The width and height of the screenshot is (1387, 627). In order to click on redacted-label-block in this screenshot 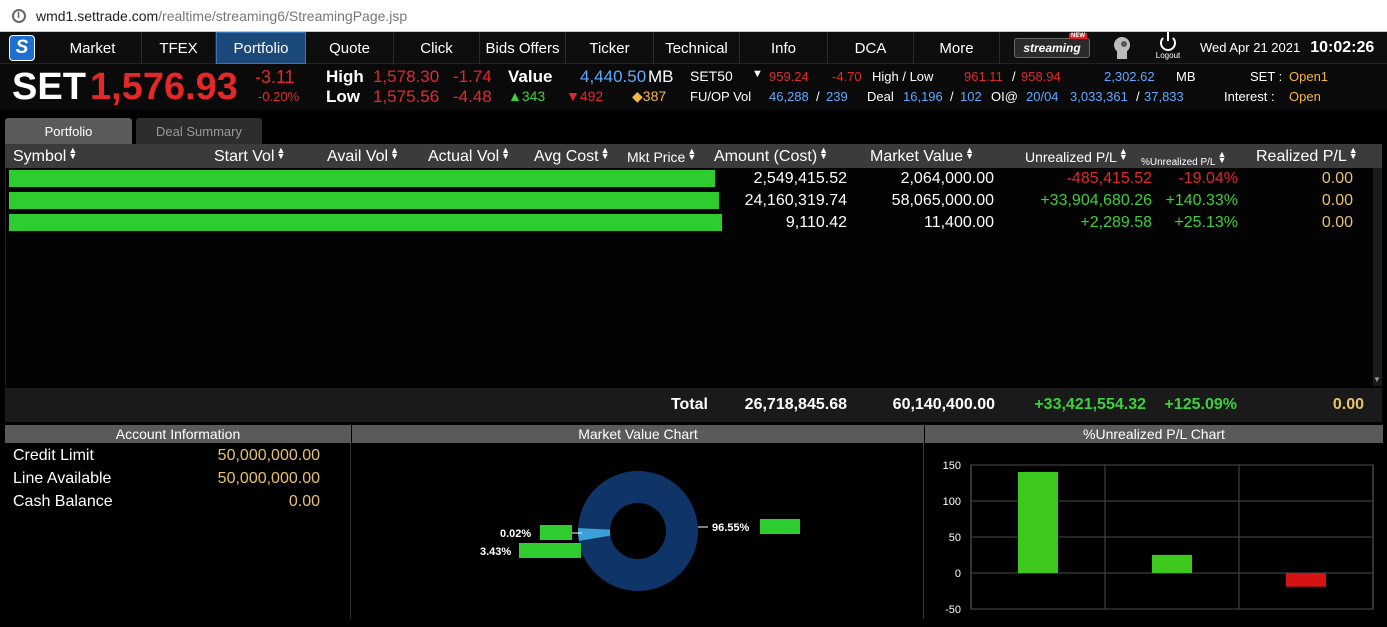, I will do `click(556, 532)`.